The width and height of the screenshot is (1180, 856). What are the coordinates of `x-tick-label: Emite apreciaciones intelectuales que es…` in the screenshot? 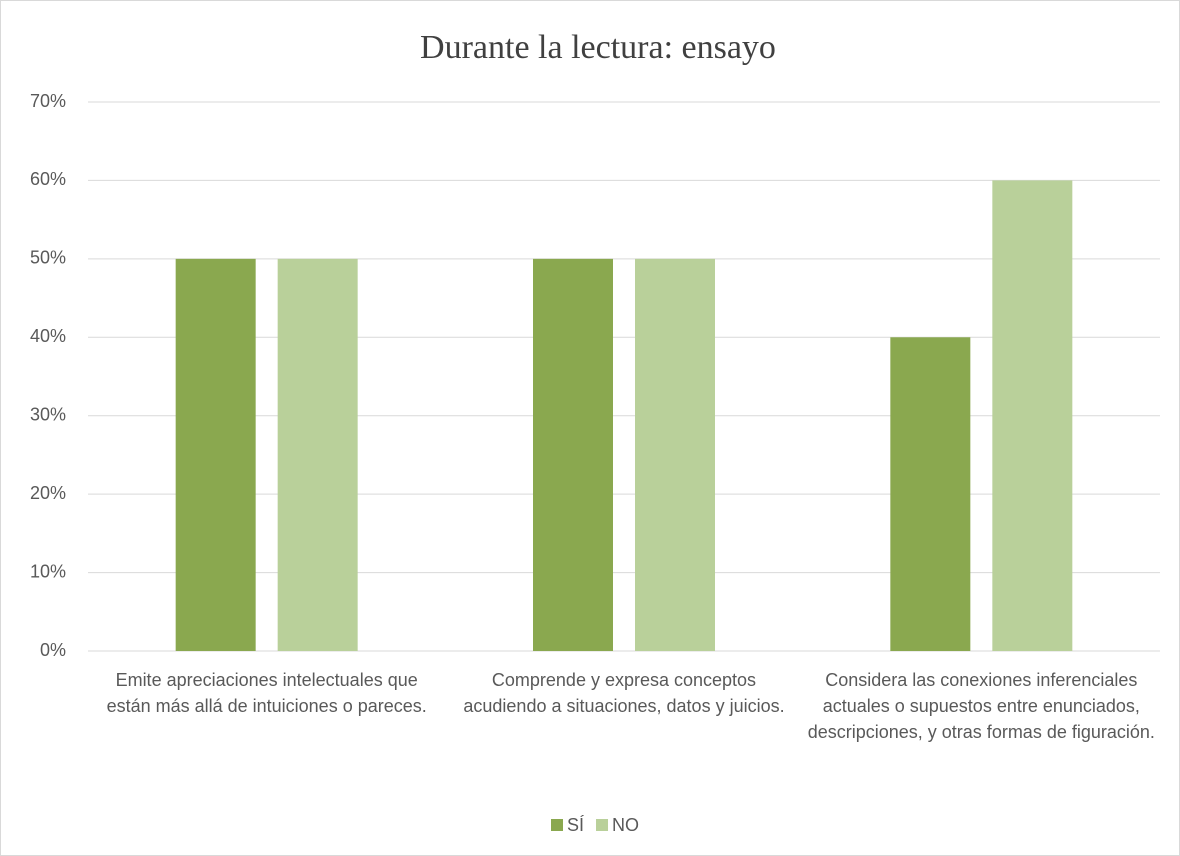 It's located at (266, 693).